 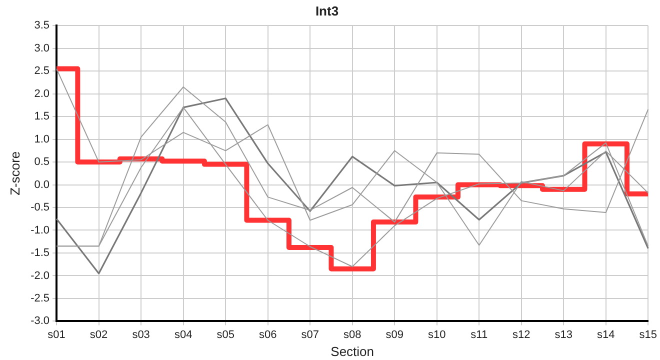 I want to click on chart-title: Int3, so click(x=327, y=10).